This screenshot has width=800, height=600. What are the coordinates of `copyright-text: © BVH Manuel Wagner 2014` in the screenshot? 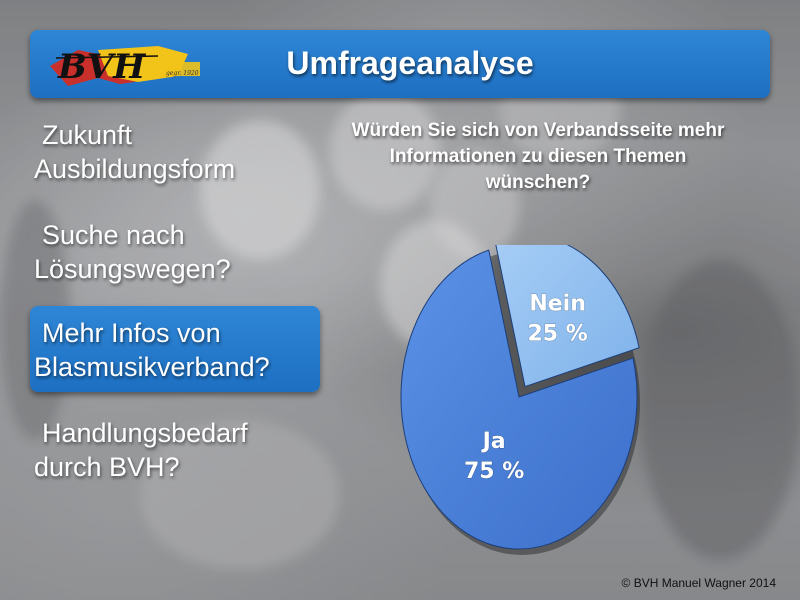 It's located at (698, 583).